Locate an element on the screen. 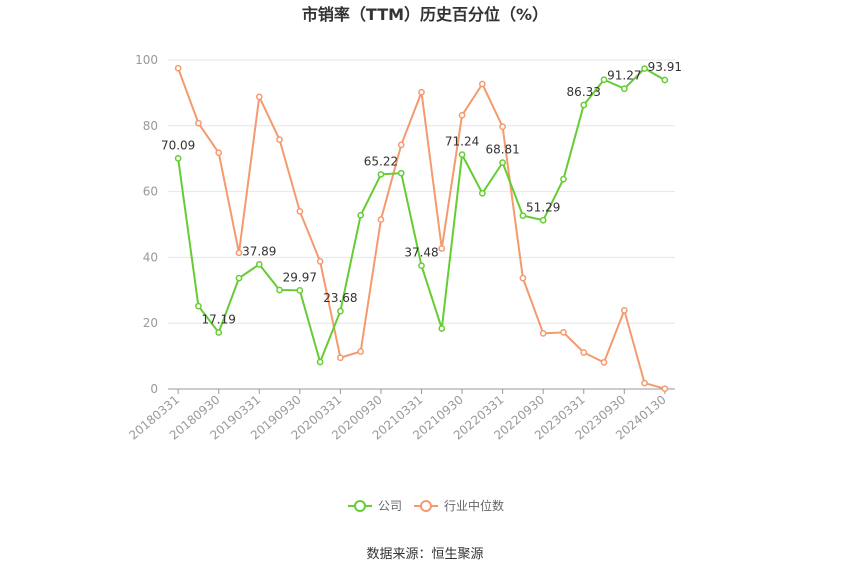  legend-item-0: 公司 is located at coordinates (375, 506).